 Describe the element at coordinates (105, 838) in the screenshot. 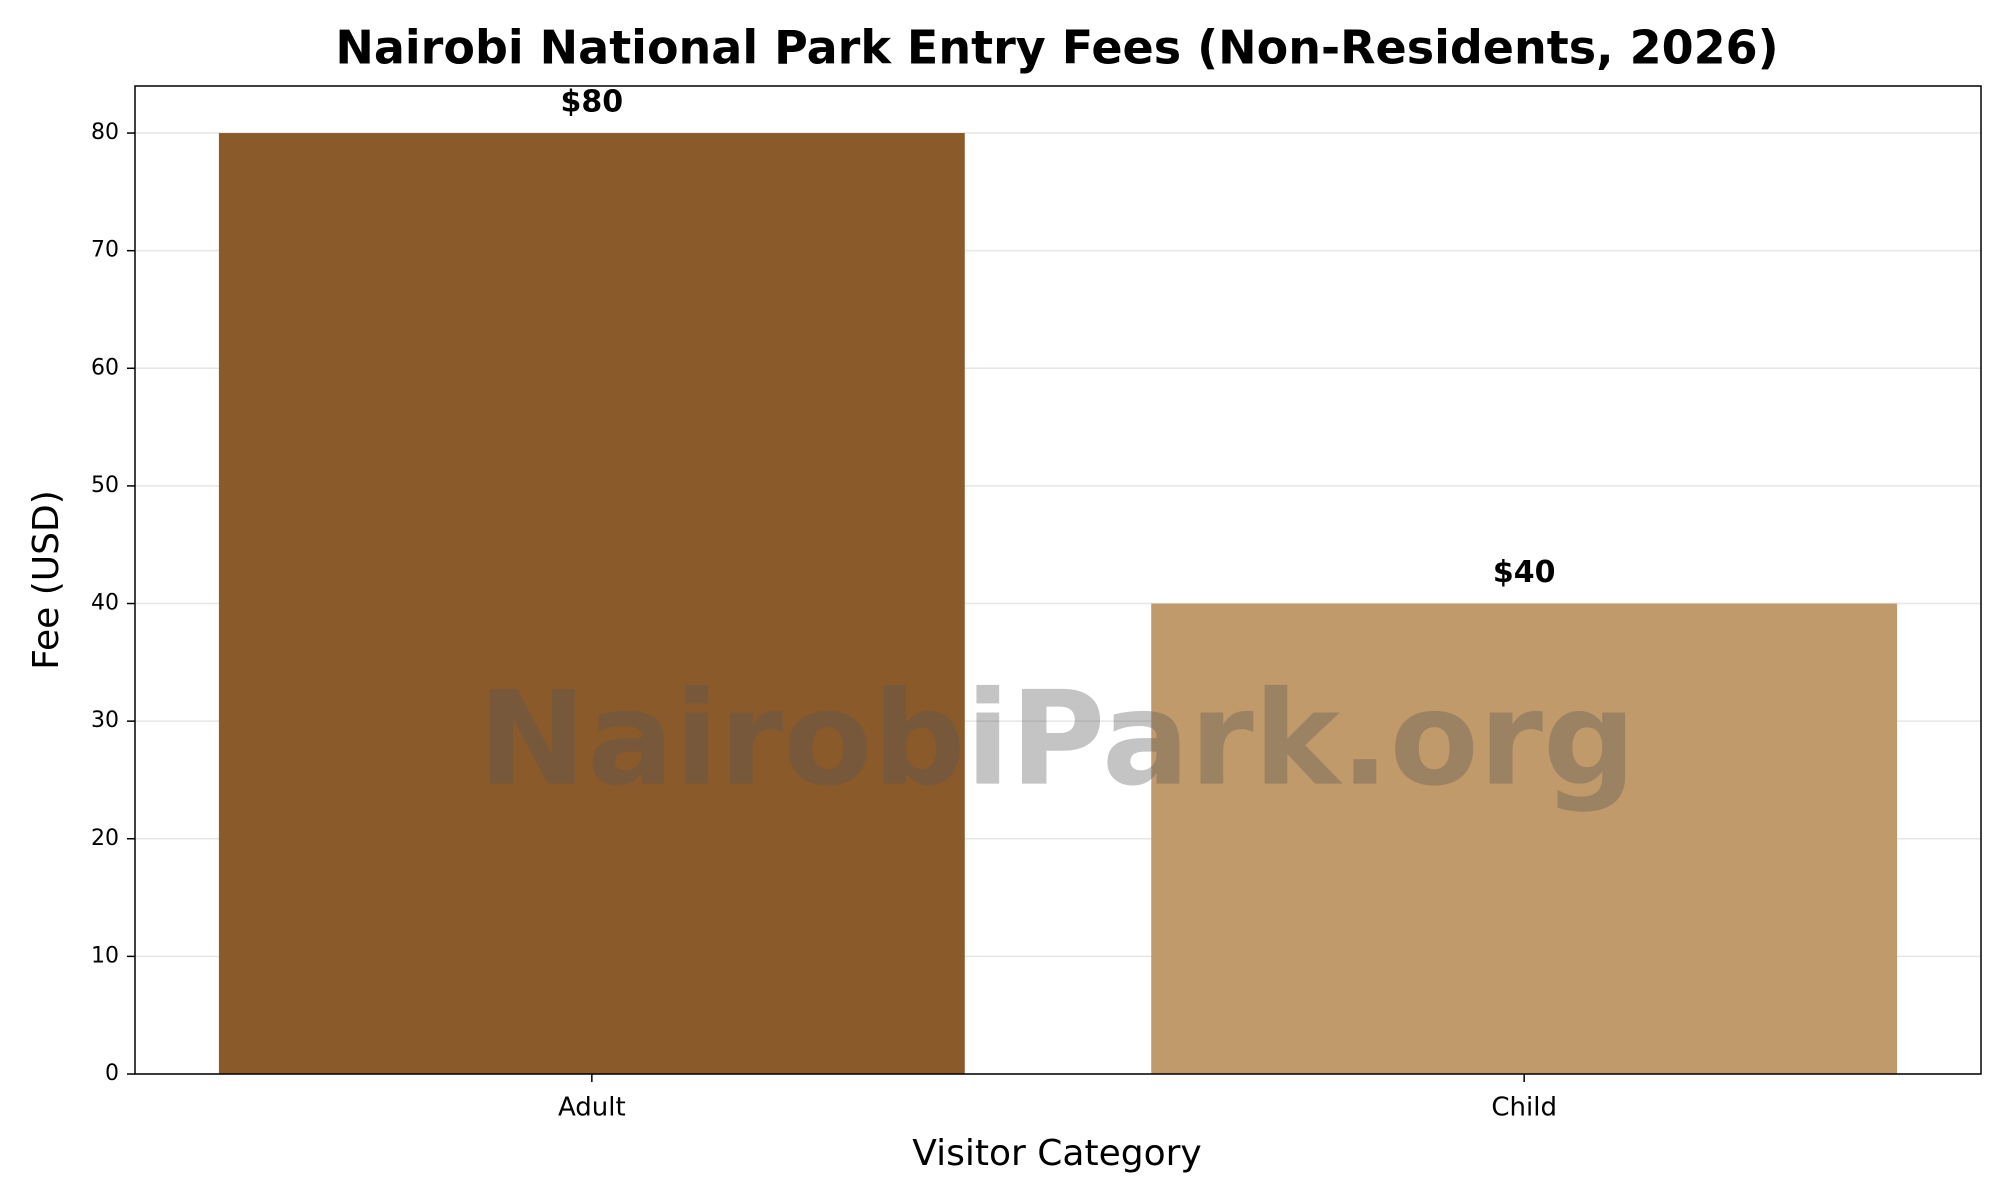

I see `y-tick-label: 20` at that location.